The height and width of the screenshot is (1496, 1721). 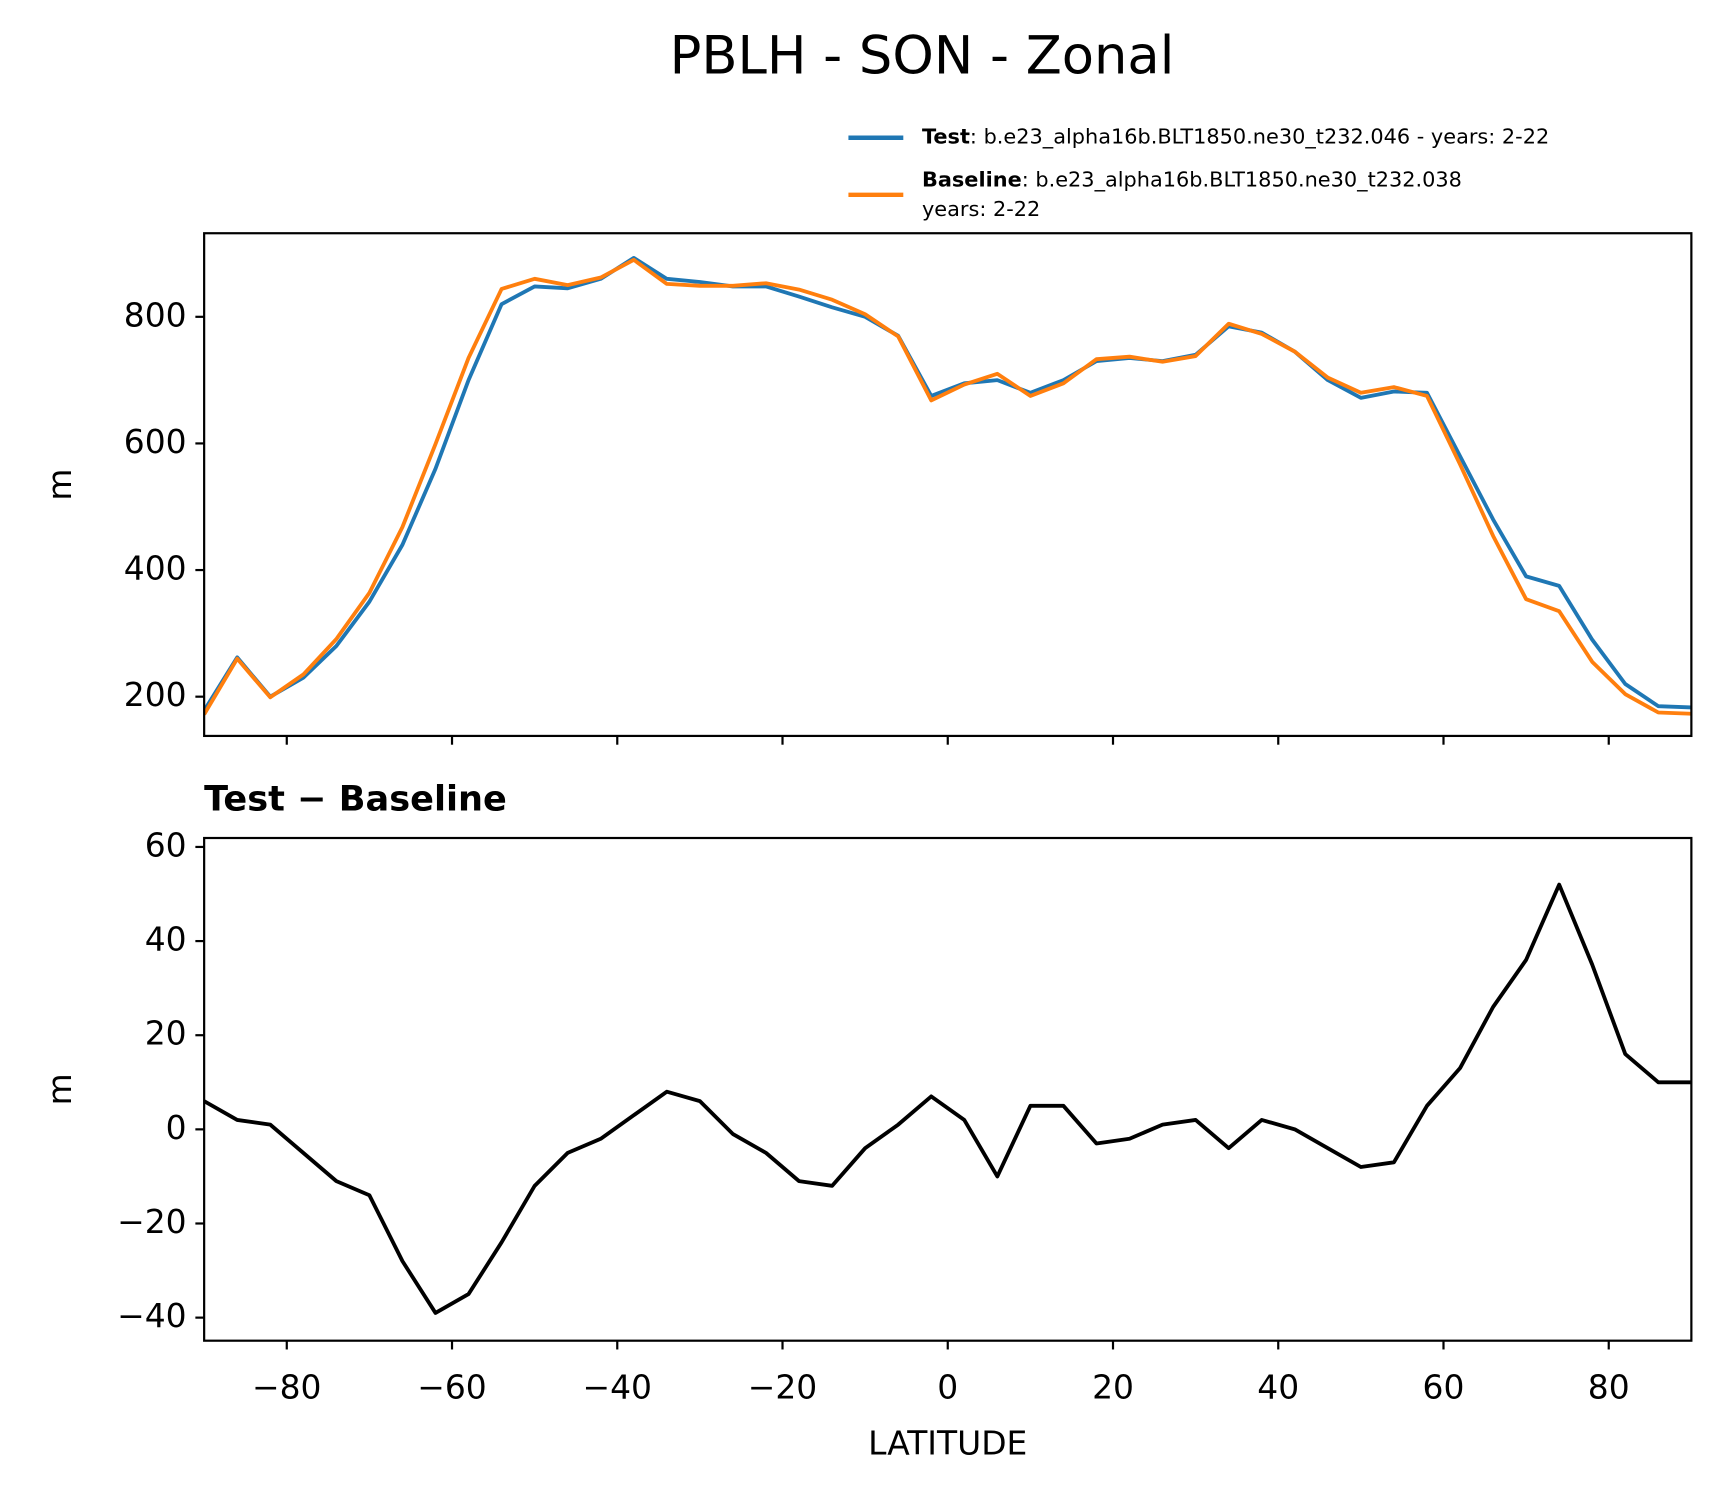 What do you see at coordinates (922, 55) in the screenshot?
I see `chart-title: PBLH - SON - Zonal` at bounding box center [922, 55].